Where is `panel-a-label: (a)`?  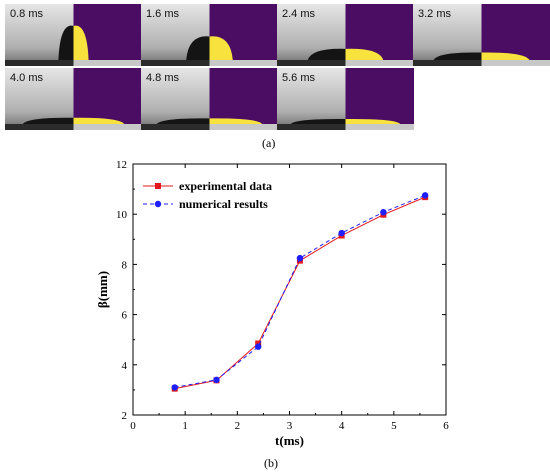 panel-a-label: (a) is located at coordinates (269, 143).